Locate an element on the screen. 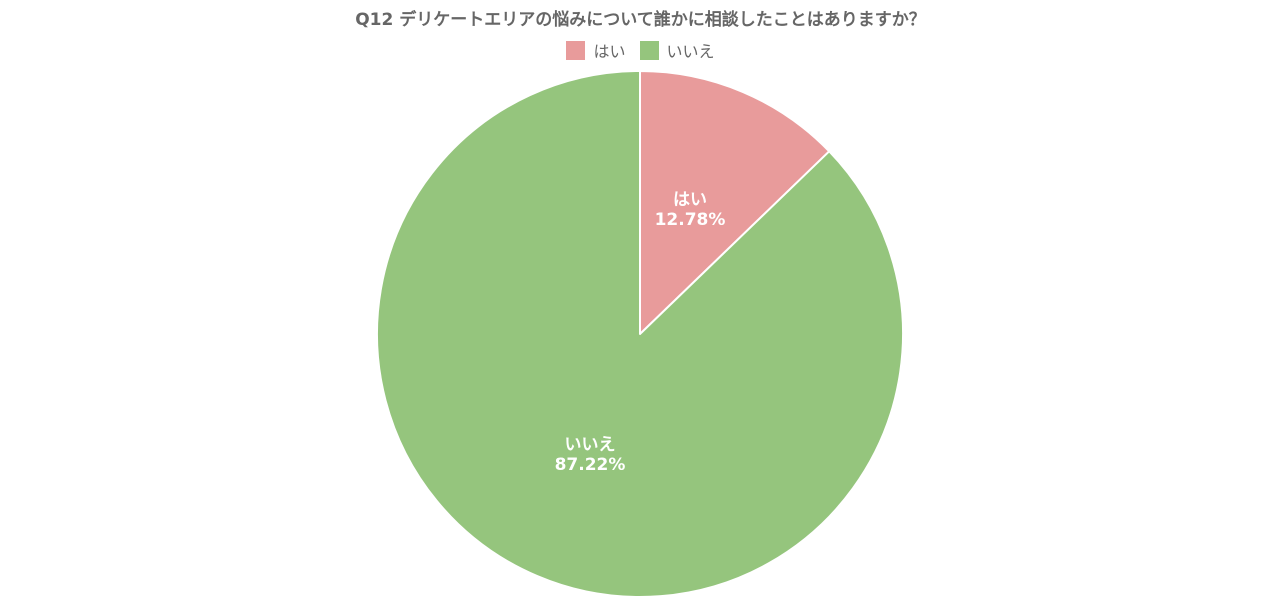  legend-swatch-yes is located at coordinates (576, 50).